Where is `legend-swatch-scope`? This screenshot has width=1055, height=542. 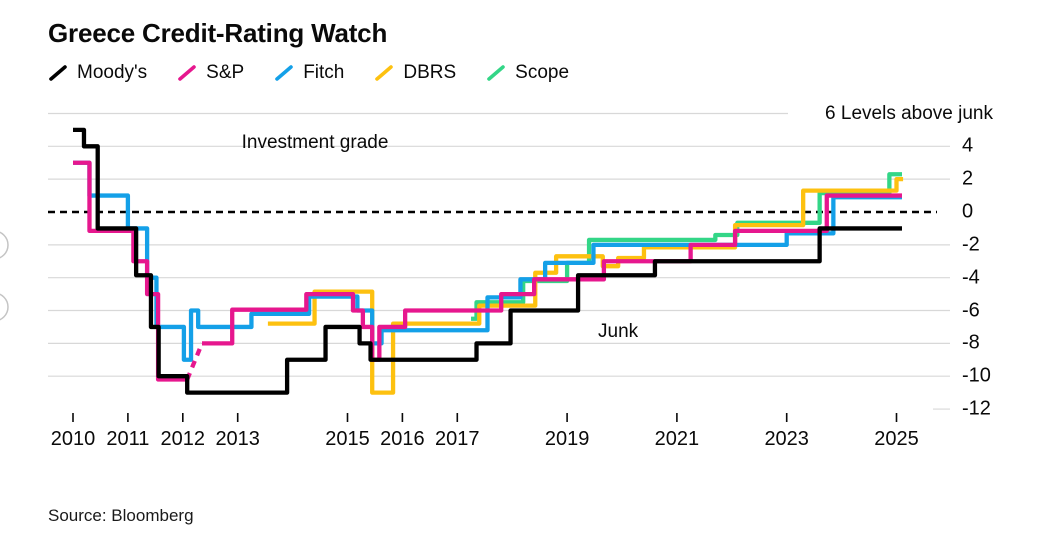 legend-swatch-scope is located at coordinates (496, 73).